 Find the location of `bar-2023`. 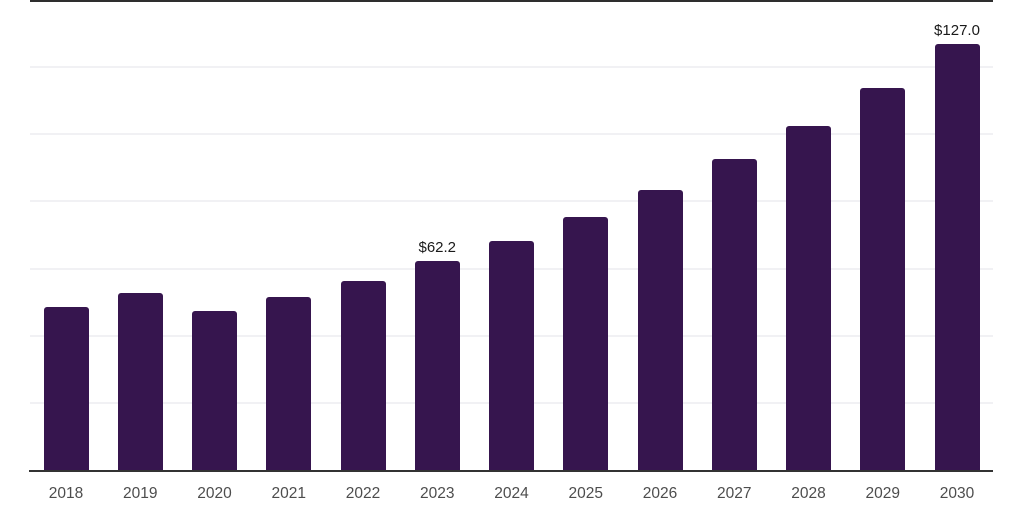

bar-2023 is located at coordinates (437, 365).